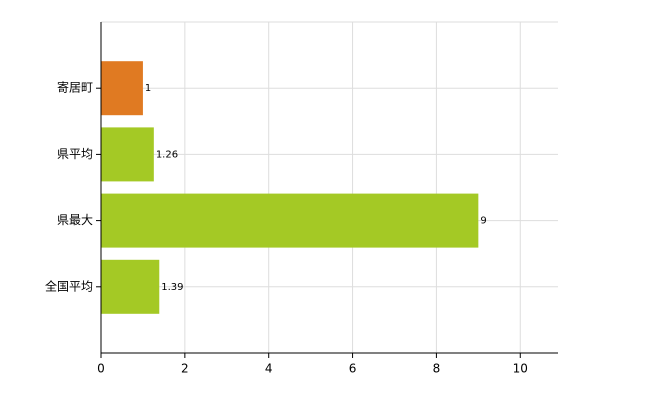 This screenshot has height=400, width=650. Describe the element at coordinates (483, 221) in the screenshot. I see `value-label: 9` at that location.